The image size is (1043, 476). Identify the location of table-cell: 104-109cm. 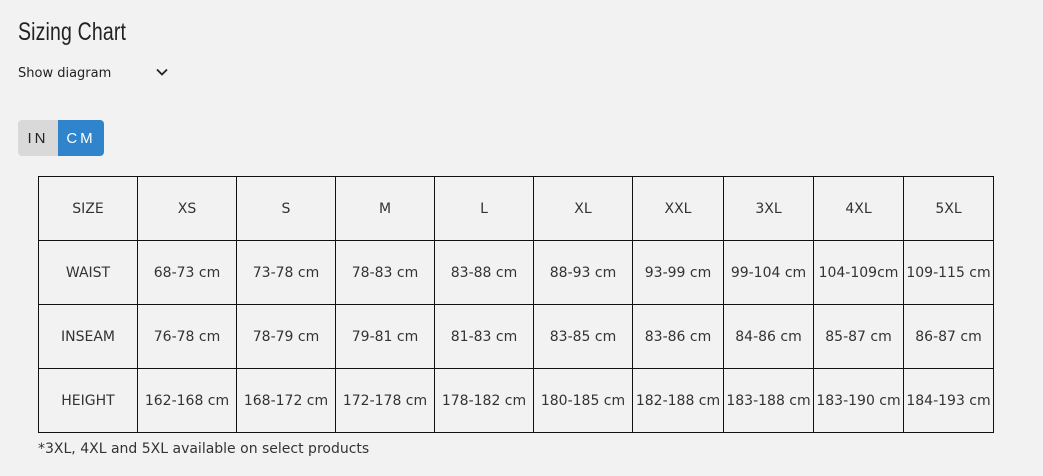
(858, 272).